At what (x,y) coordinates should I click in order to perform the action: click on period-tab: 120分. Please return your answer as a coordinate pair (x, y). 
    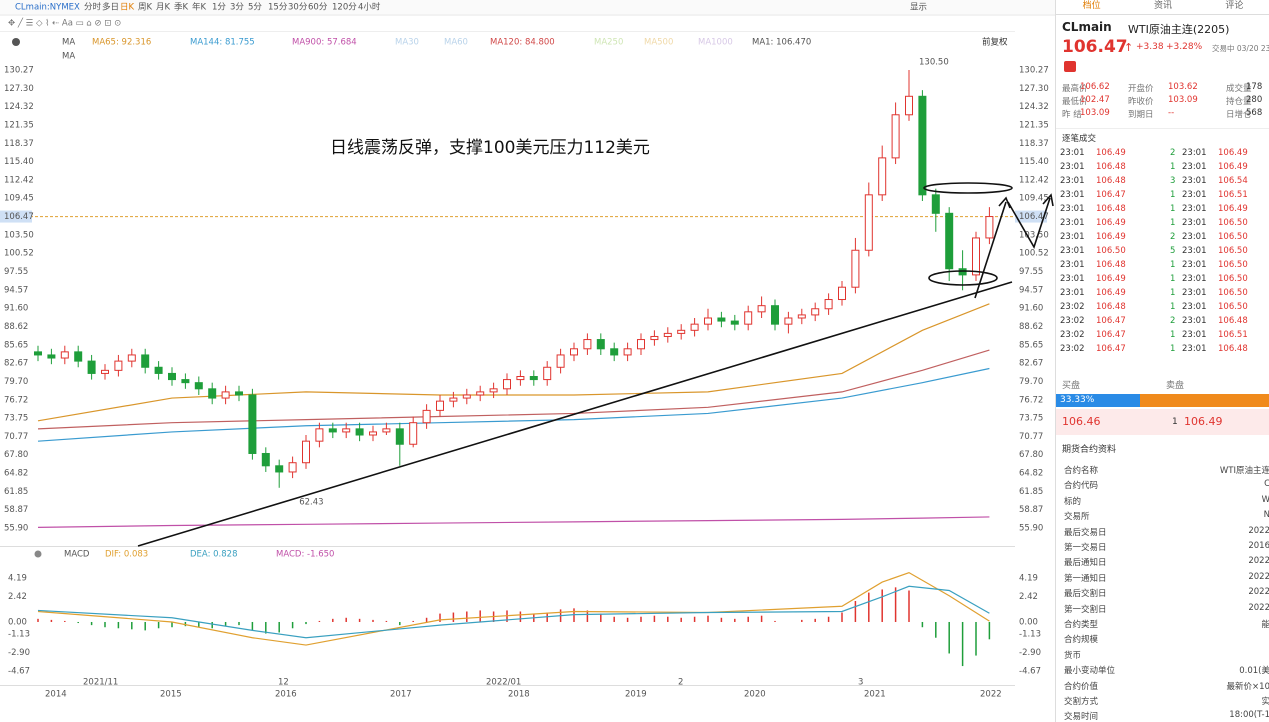
    Looking at the image, I should click on (344, 8).